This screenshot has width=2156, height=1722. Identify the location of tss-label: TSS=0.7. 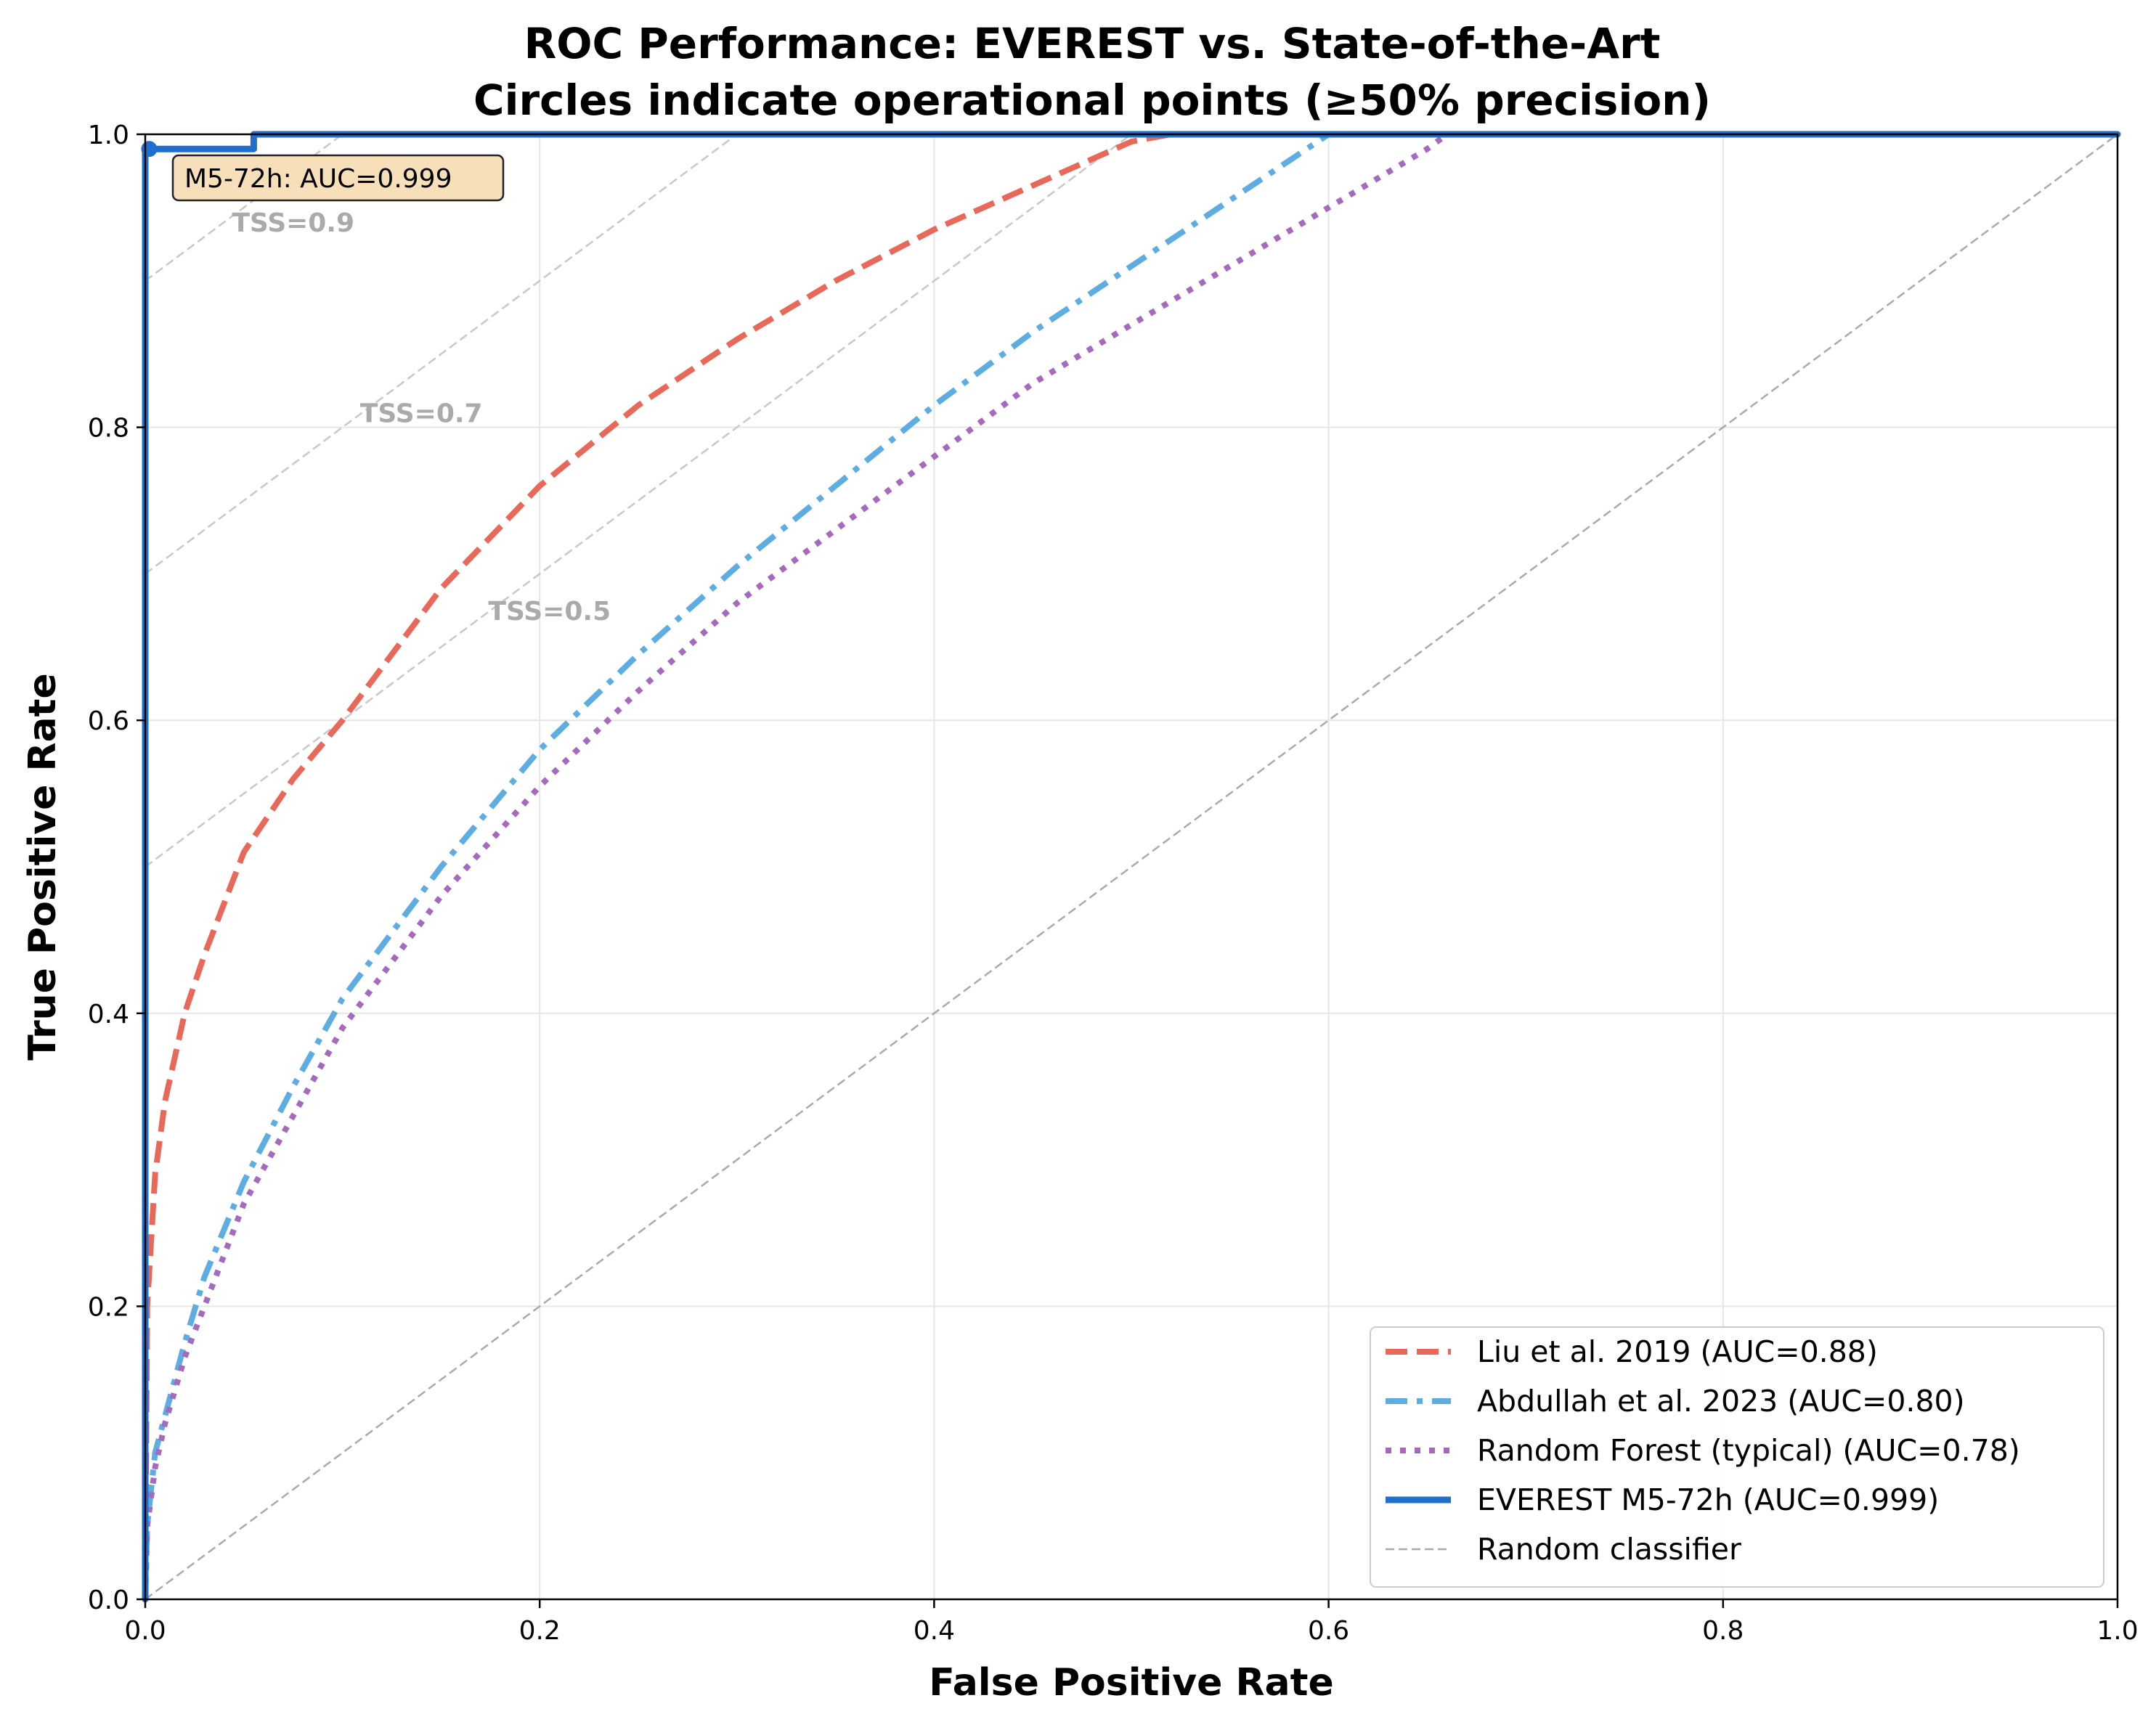
(421, 413).